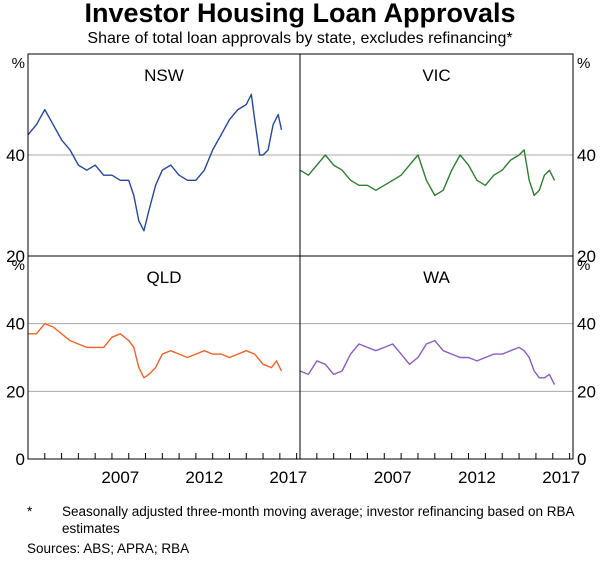 The image size is (600, 563). Describe the element at coordinates (18, 265) in the screenshot. I see `unit-label-left-row2: %` at that location.